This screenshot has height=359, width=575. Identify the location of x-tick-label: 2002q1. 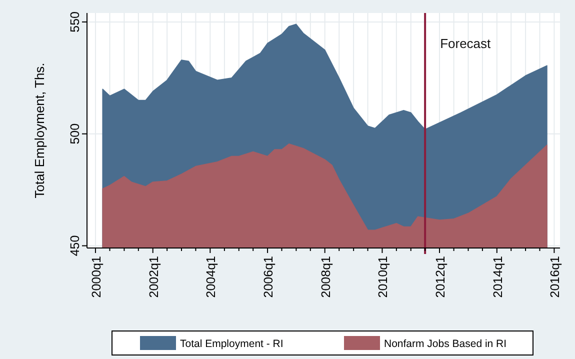
(153, 277).